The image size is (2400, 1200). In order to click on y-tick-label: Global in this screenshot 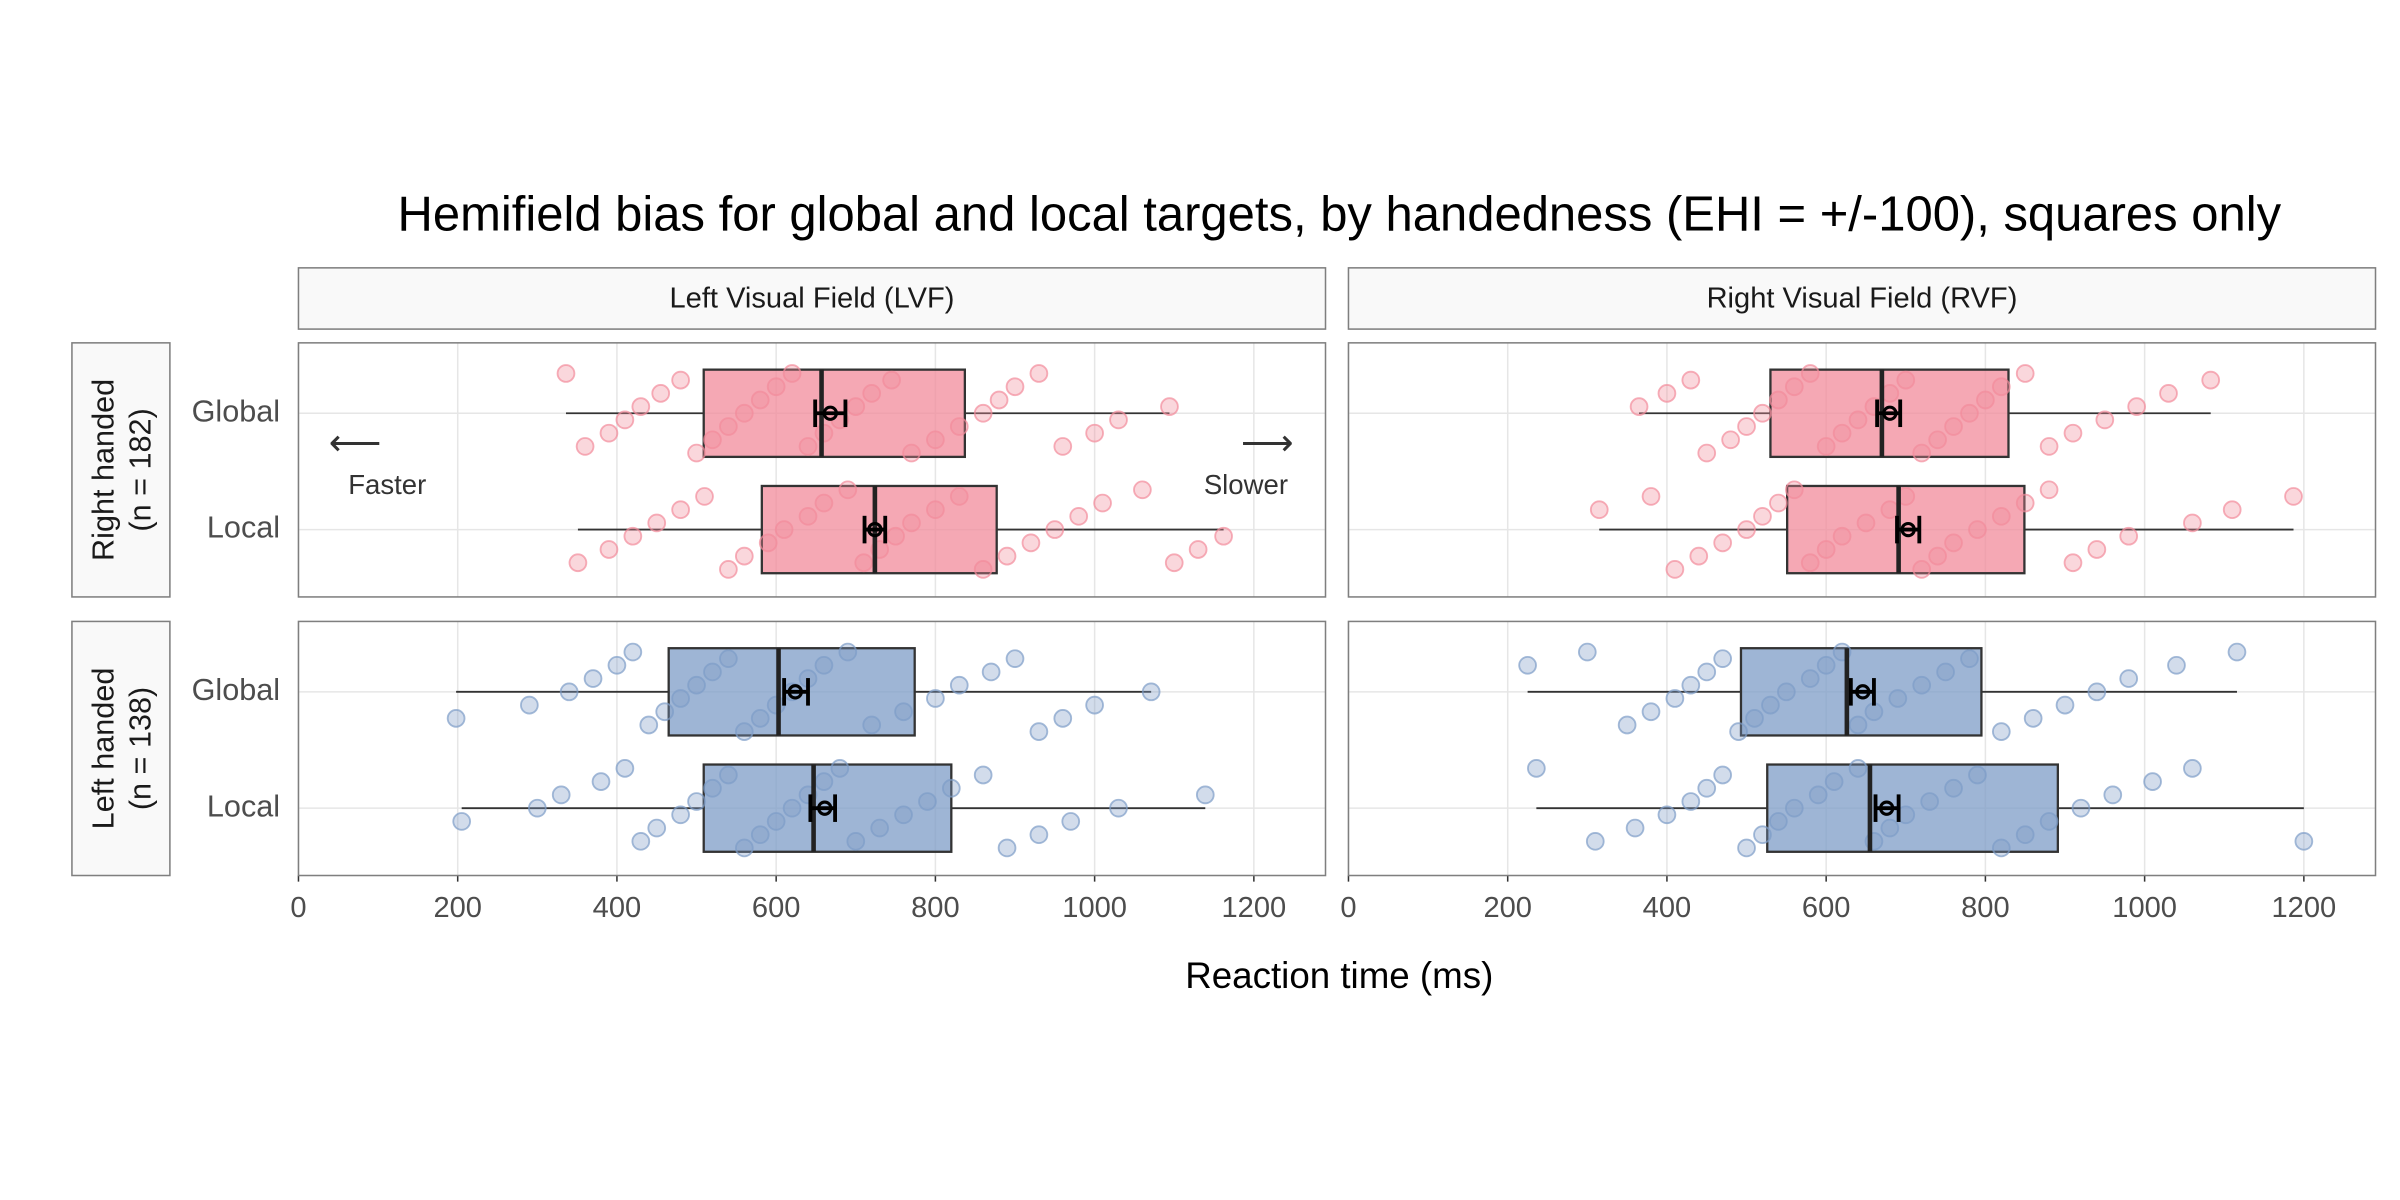, I will do `click(236, 411)`.